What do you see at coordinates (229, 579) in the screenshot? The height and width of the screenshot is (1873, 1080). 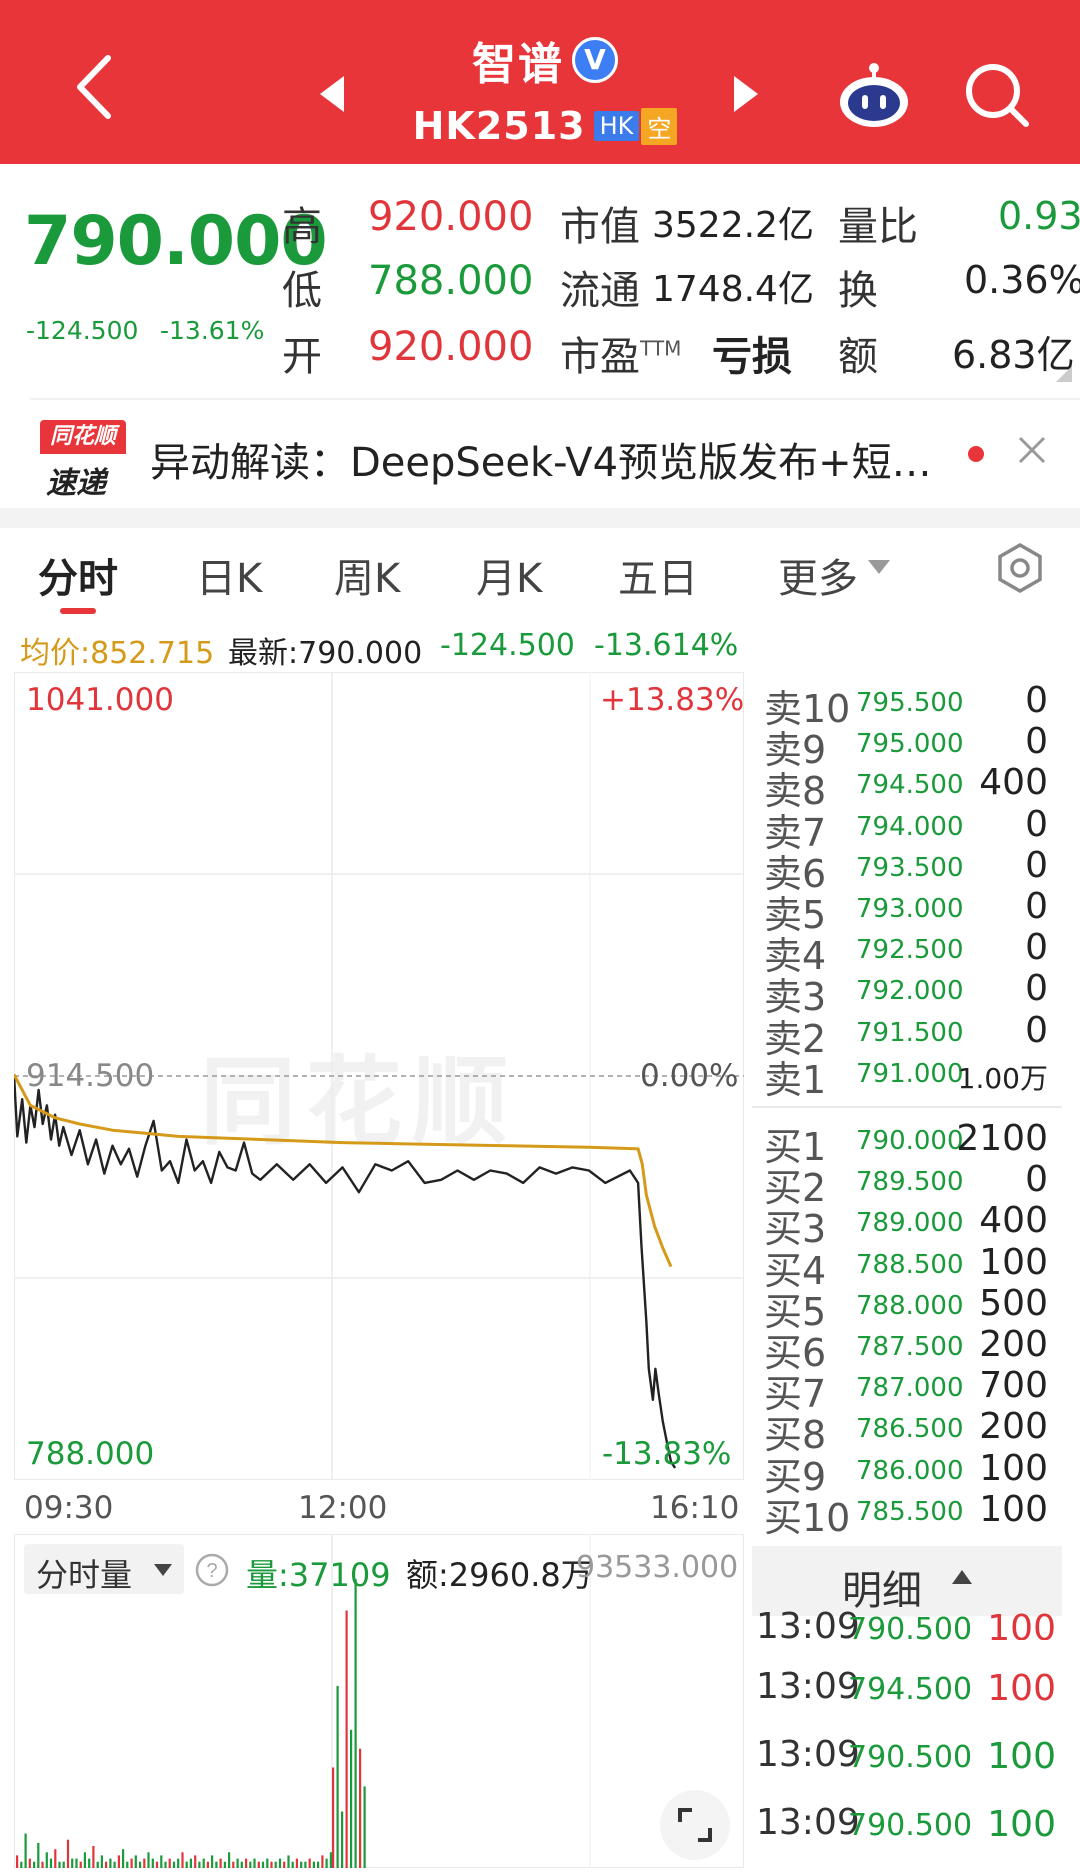 I see `tab-daily-k: 日K` at bounding box center [229, 579].